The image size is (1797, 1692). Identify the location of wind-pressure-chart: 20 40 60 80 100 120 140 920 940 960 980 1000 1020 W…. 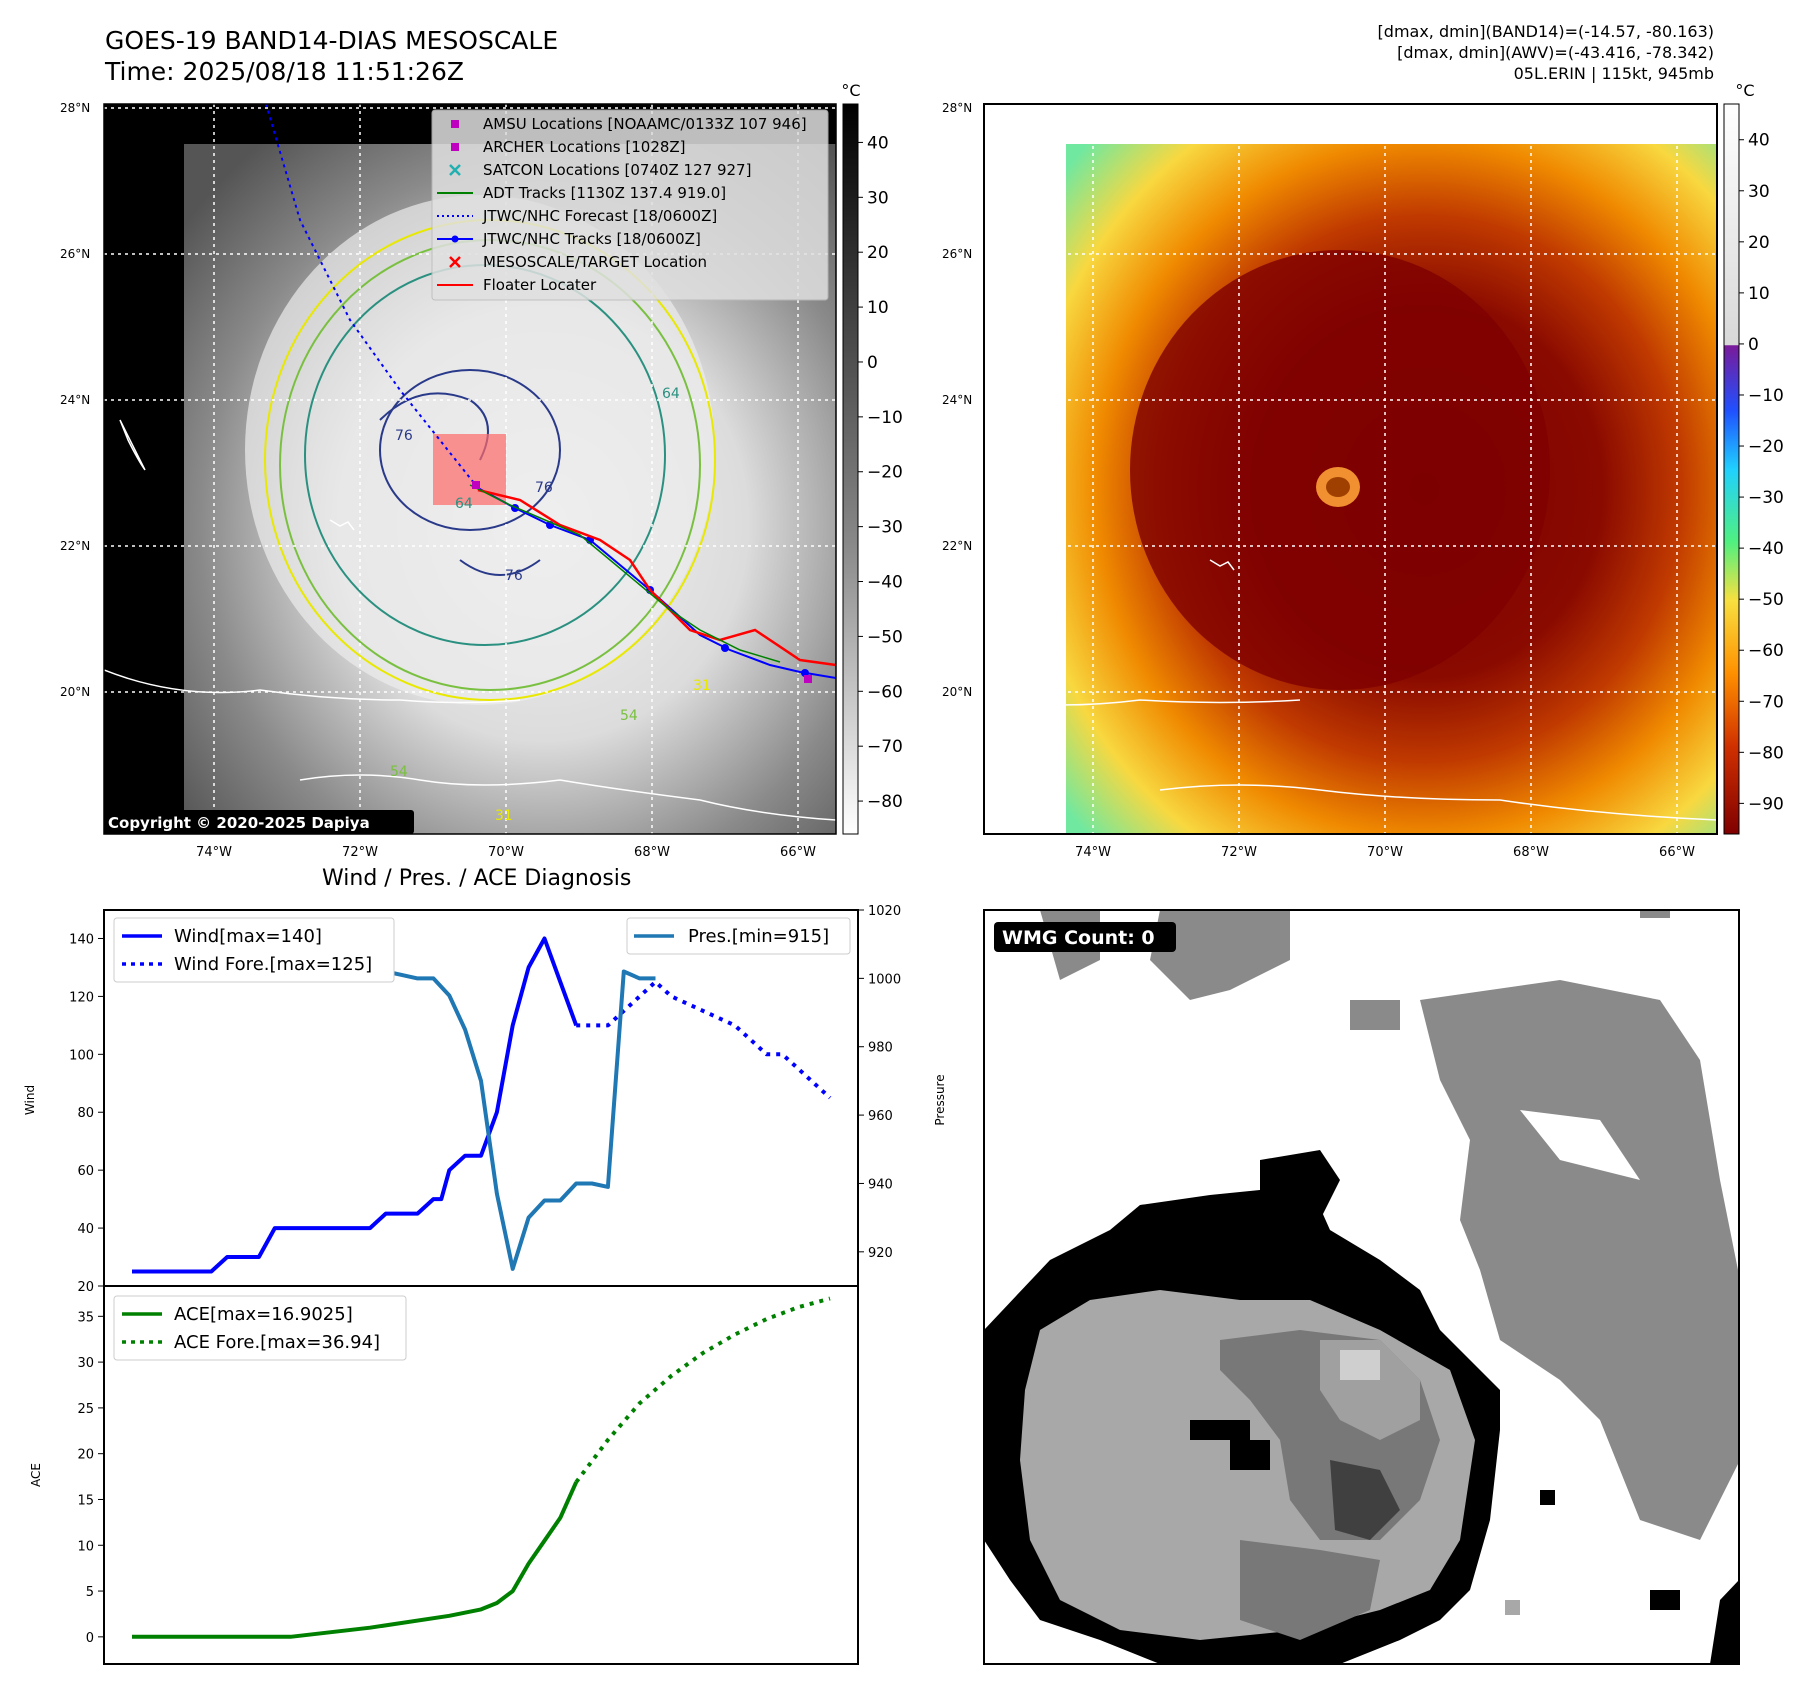
(485, 1099).